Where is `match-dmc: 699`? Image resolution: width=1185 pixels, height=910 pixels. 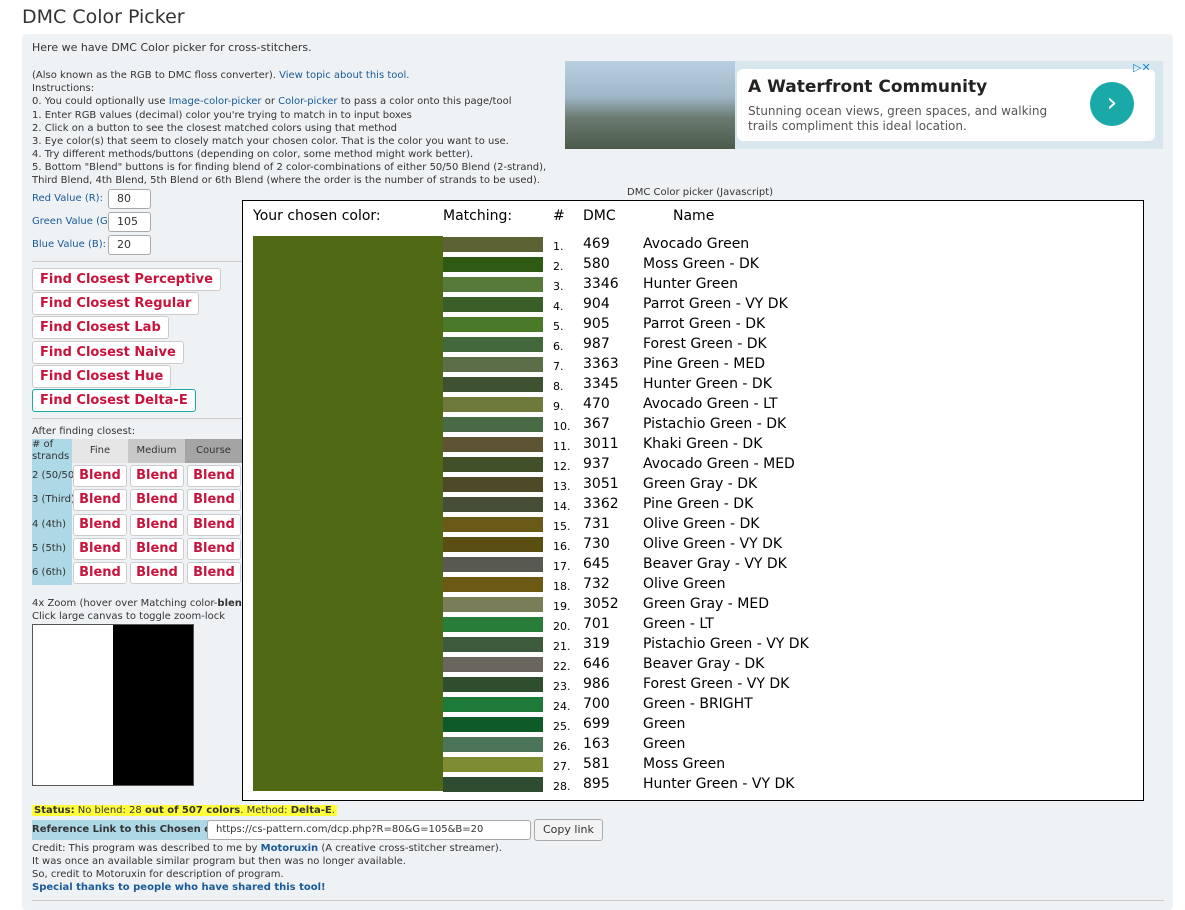 match-dmc: 699 is located at coordinates (596, 724).